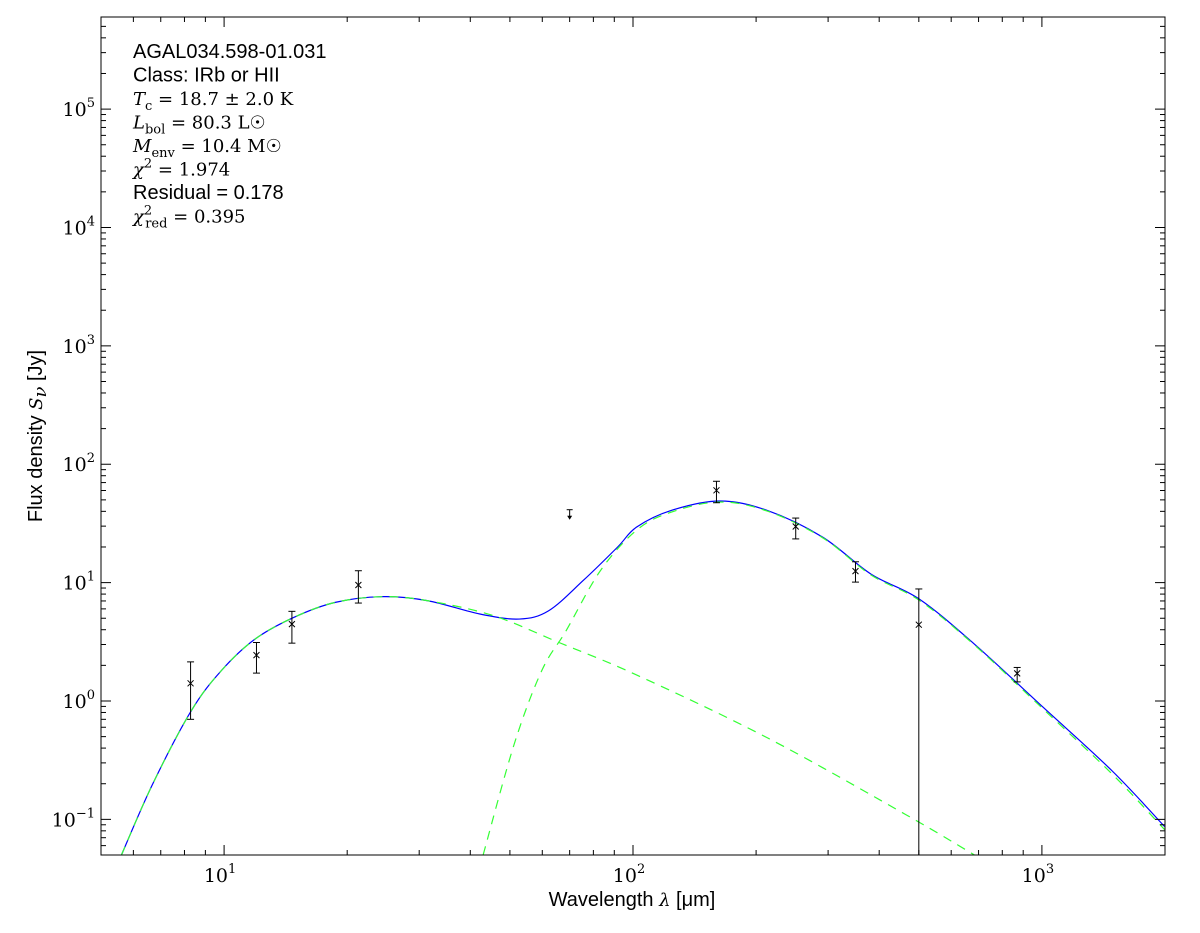 The height and width of the screenshot is (933, 1200). I want to click on x-axis-label: Wavelength λ [μm], so click(632, 900).